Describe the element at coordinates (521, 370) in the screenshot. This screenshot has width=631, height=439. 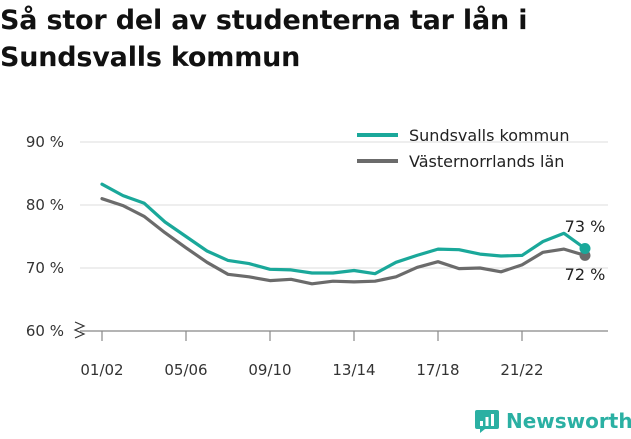
I see `x-tick-label: 21/22` at that location.